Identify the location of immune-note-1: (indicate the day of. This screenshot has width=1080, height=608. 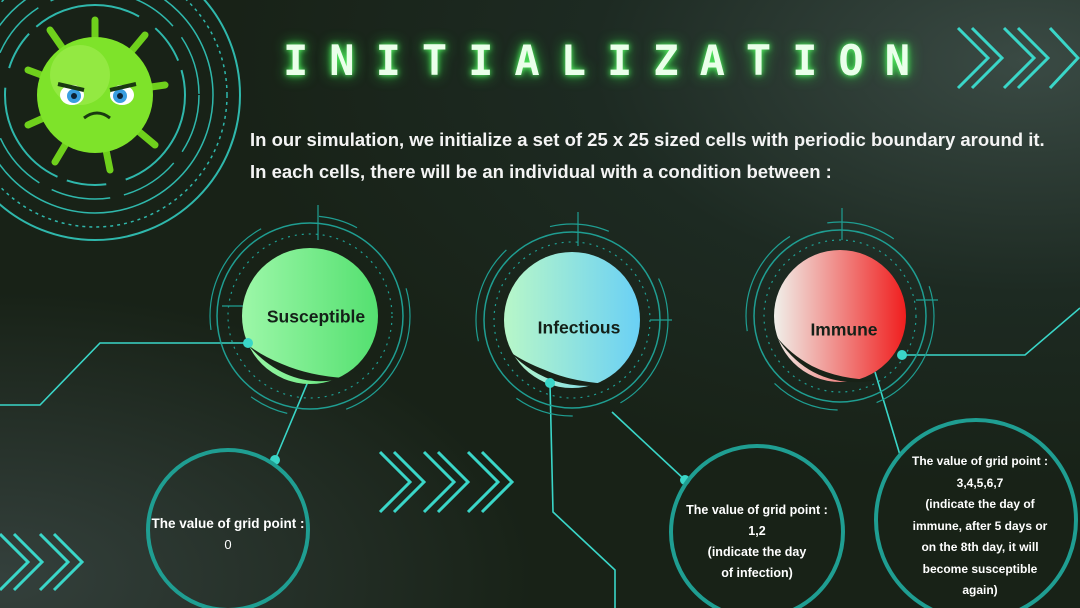
(980, 504).